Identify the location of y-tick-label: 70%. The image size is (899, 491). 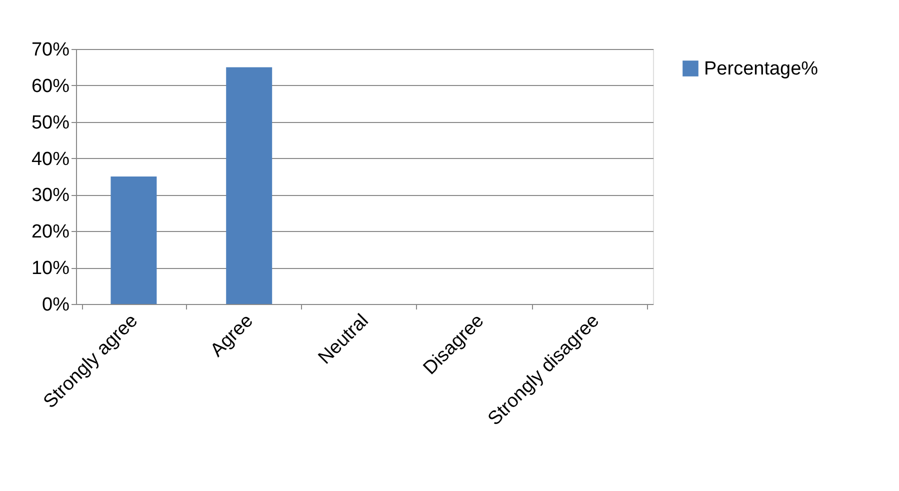
(50, 50).